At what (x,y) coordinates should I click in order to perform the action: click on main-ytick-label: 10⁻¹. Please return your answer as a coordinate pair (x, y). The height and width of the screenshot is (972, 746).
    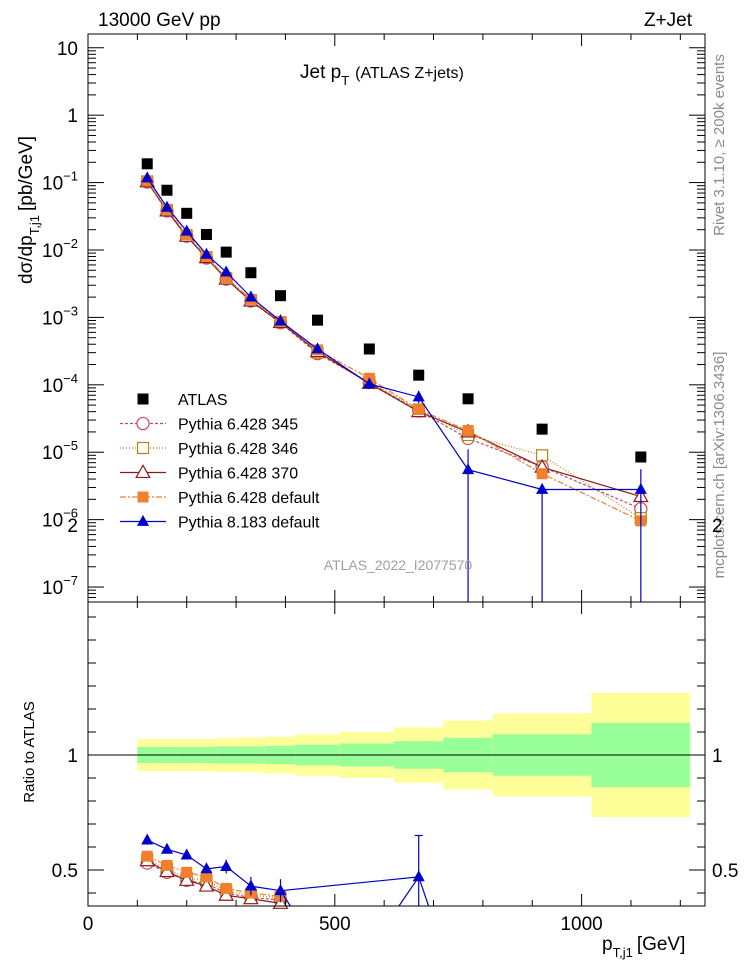
    Looking at the image, I should click on (60, 182).